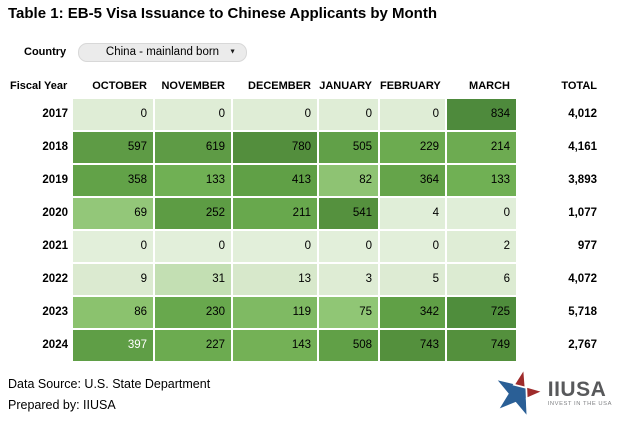  What do you see at coordinates (45, 52) in the screenshot?
I see `country-filter-label: Country` at bounding box center [45, 52].